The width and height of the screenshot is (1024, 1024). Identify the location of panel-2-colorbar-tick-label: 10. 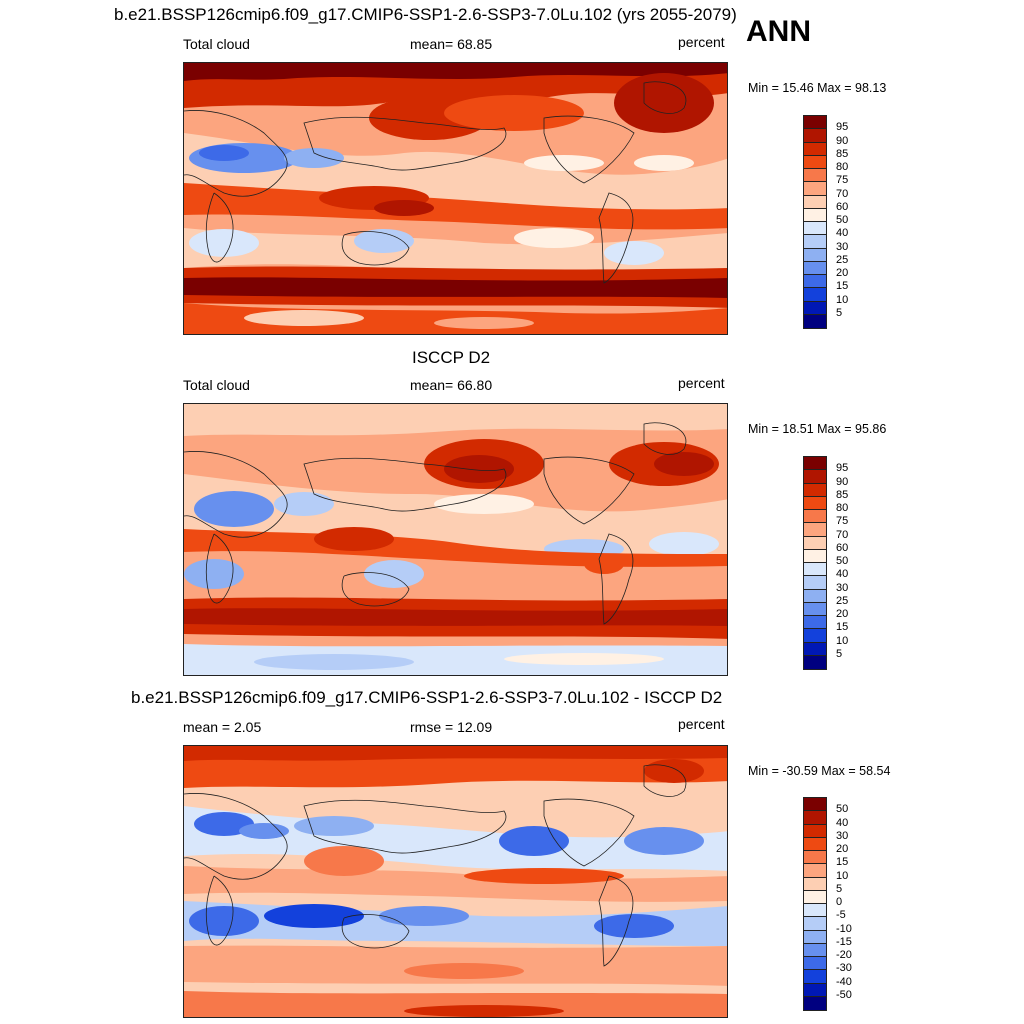
(842, 640).